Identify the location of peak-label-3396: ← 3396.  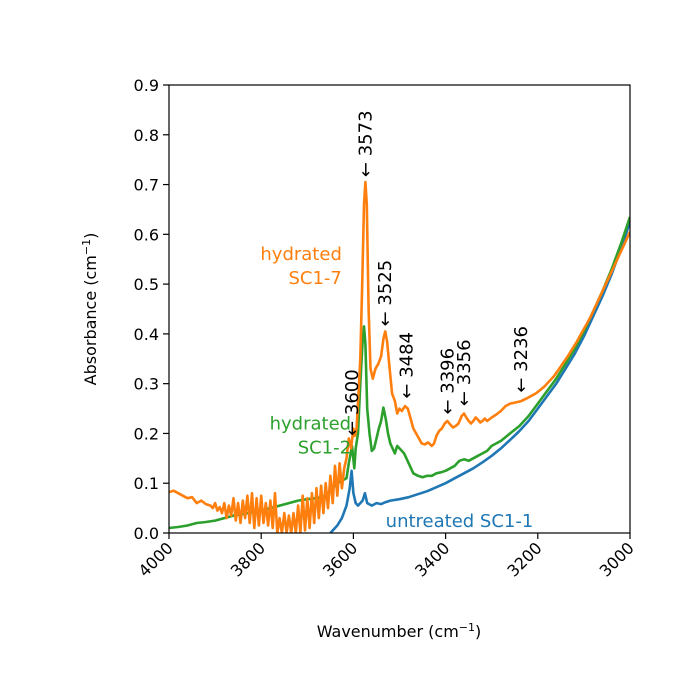
(447, 381).